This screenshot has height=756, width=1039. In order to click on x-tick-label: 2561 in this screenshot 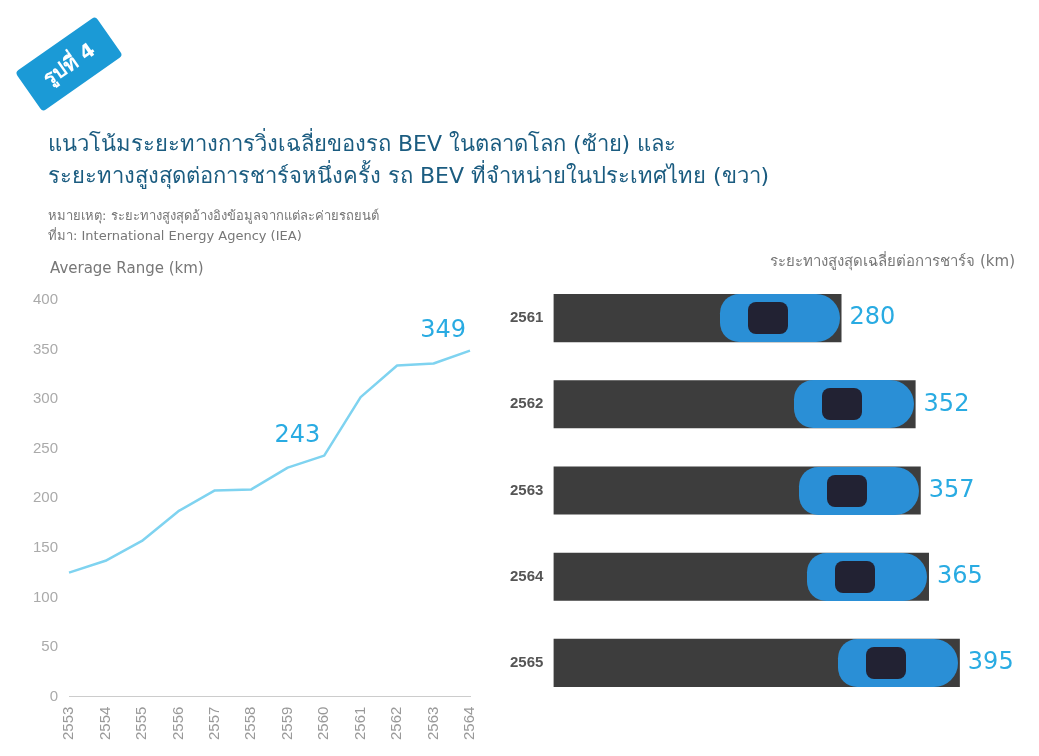, I will do `click(359, 723)`.